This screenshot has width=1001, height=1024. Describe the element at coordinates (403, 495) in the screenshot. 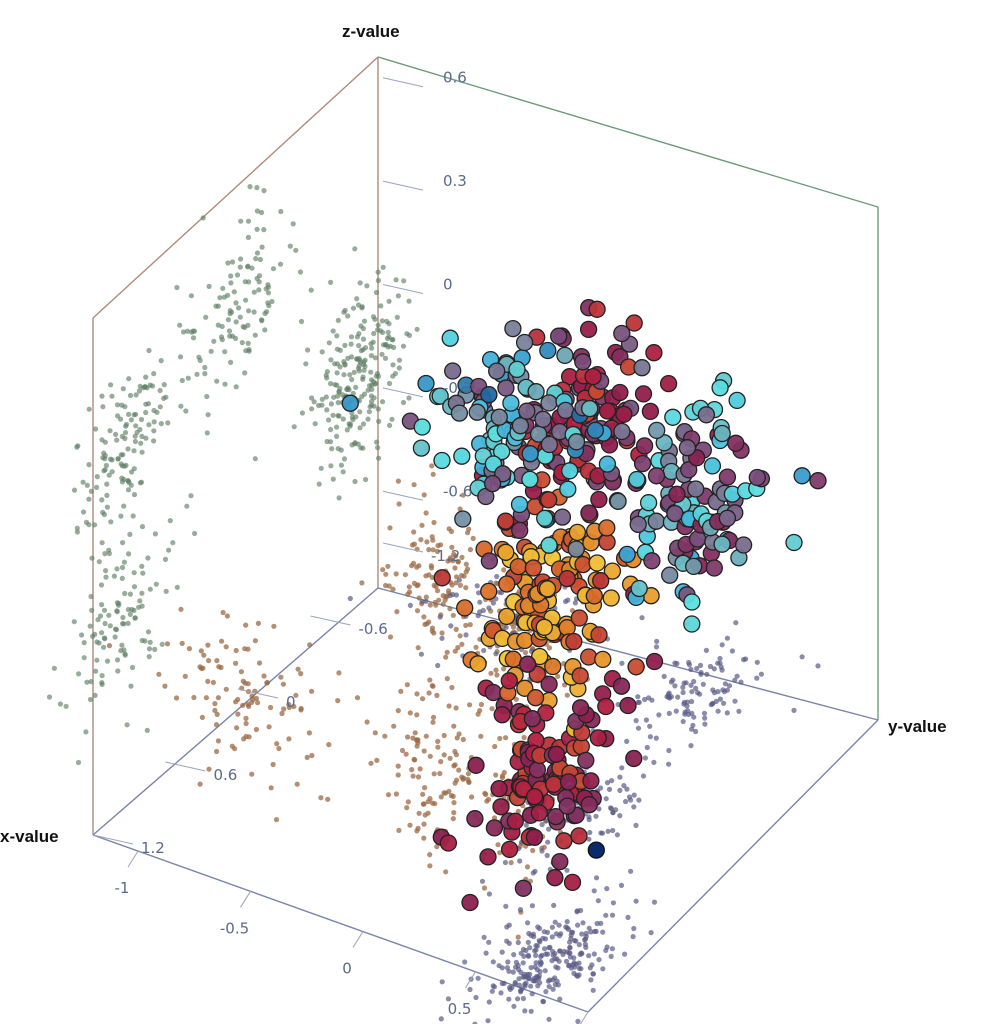

I see `z-tick-mark` at that location.